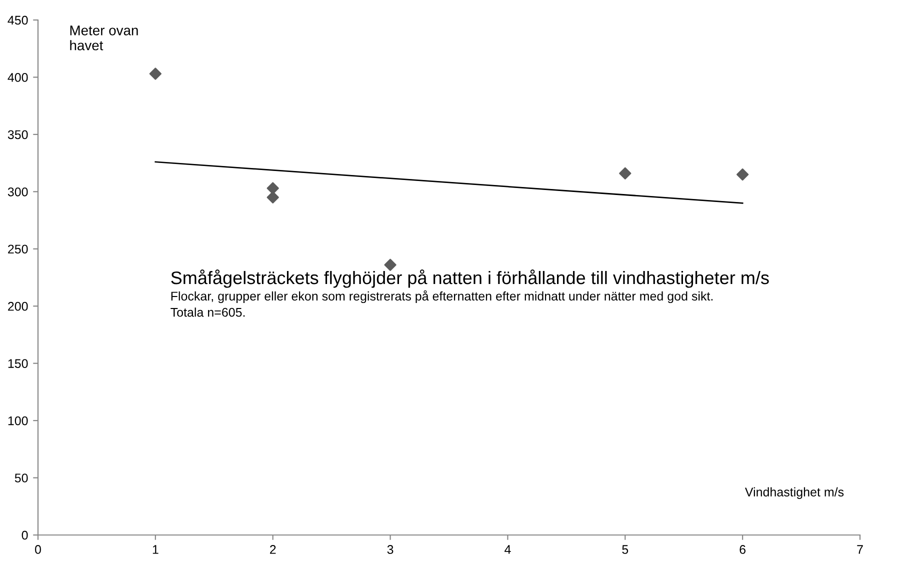 The image size is (898, 572). Describe the element at coordinates (390, 549) in the screenshot. I see `x-tick-label: 3` at that location.